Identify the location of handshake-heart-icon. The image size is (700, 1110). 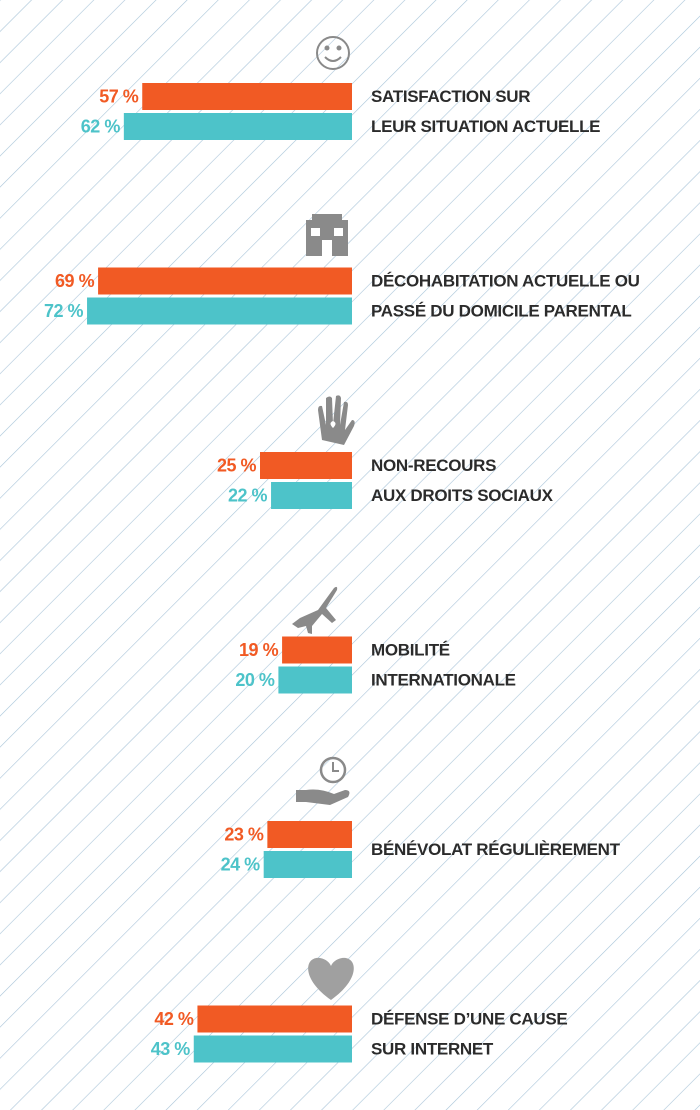
(331, 978).